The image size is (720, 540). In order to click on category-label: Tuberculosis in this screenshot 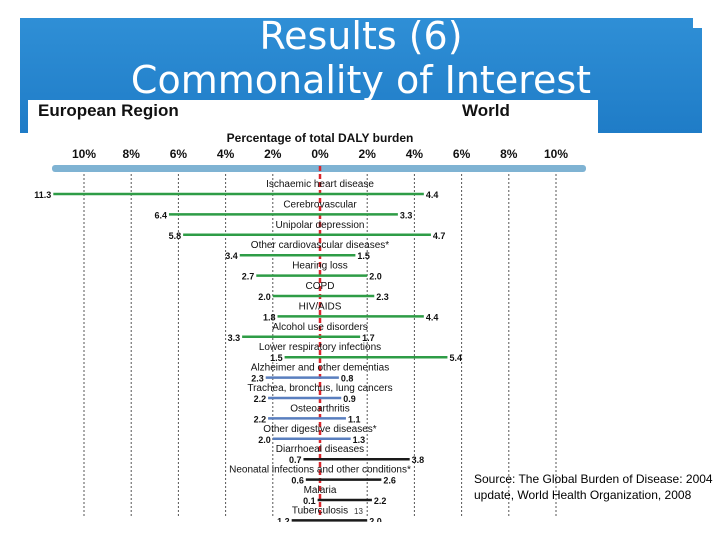, I will do `click(320, 510)`.